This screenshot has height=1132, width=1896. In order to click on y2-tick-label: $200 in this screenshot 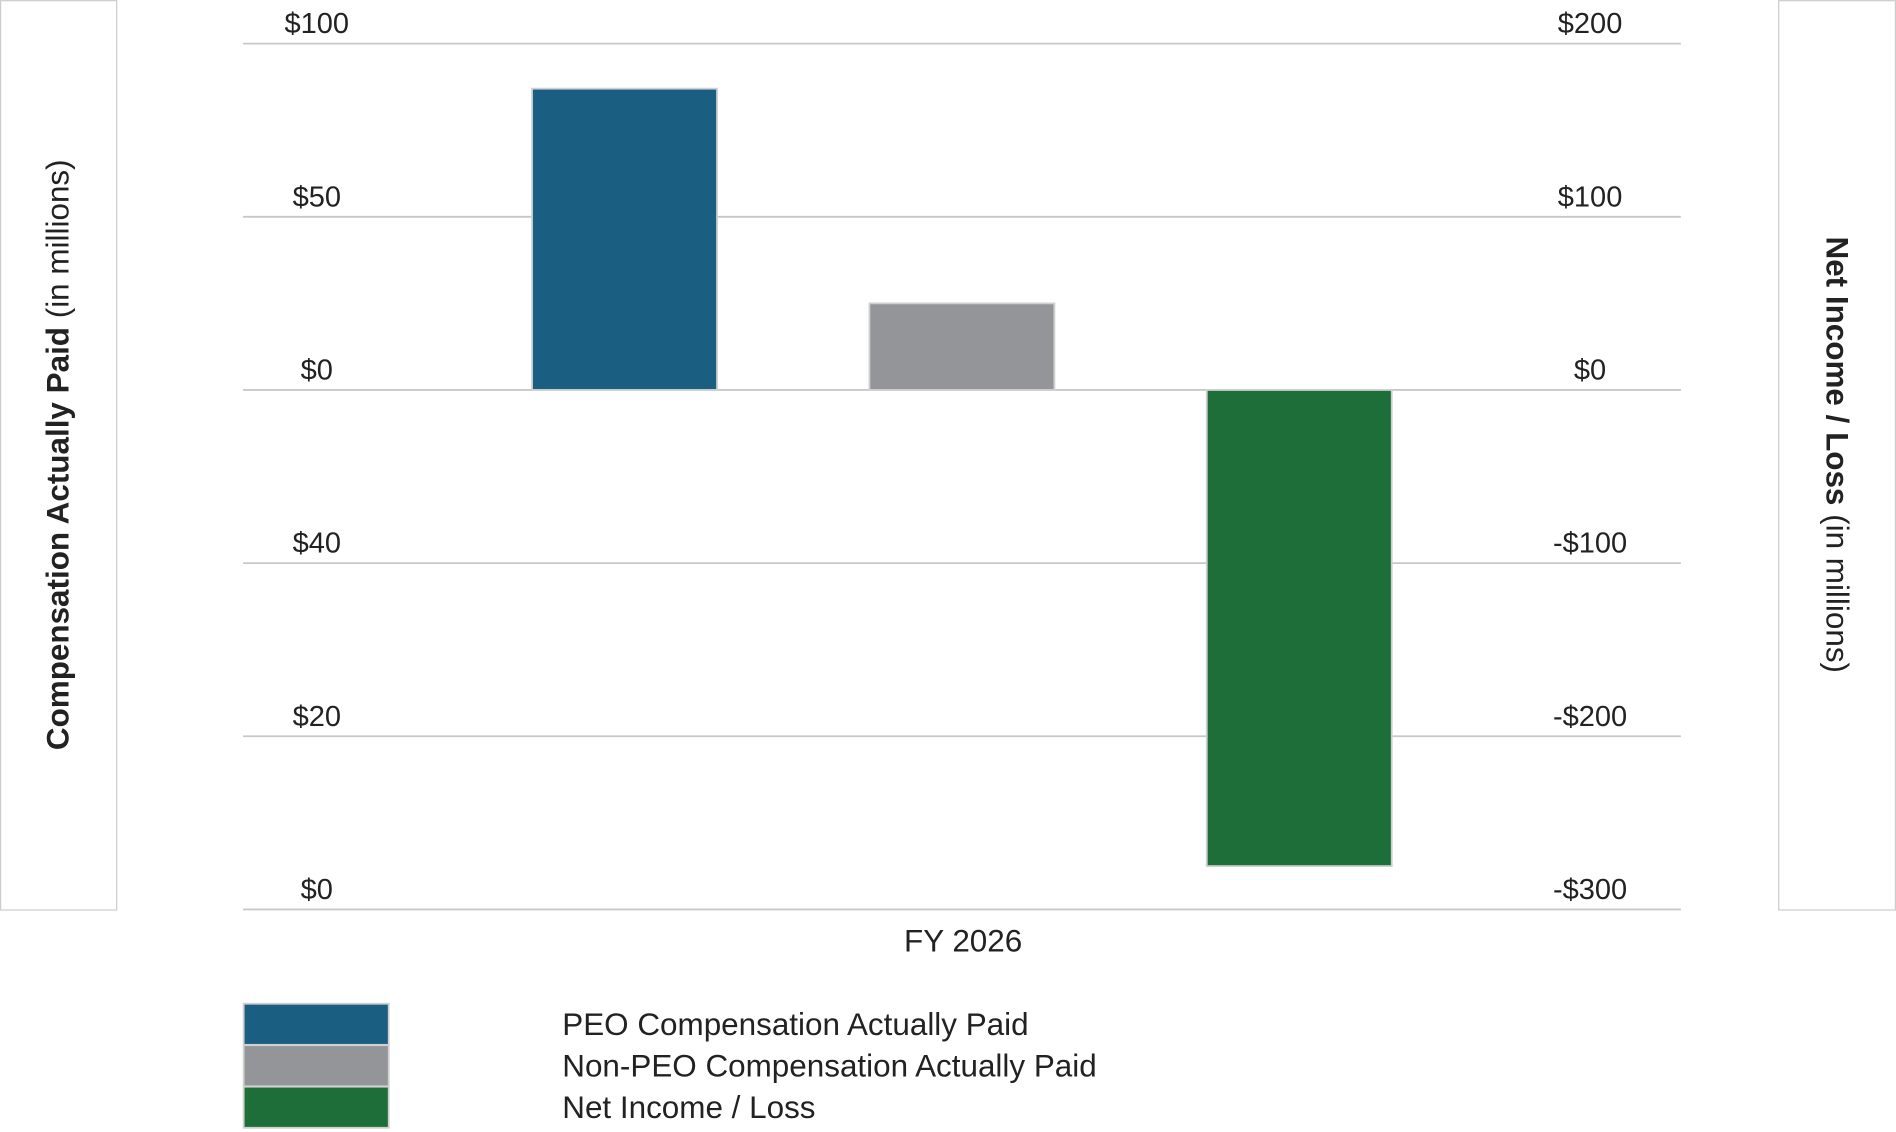, I will do `click(1590, 24)`.